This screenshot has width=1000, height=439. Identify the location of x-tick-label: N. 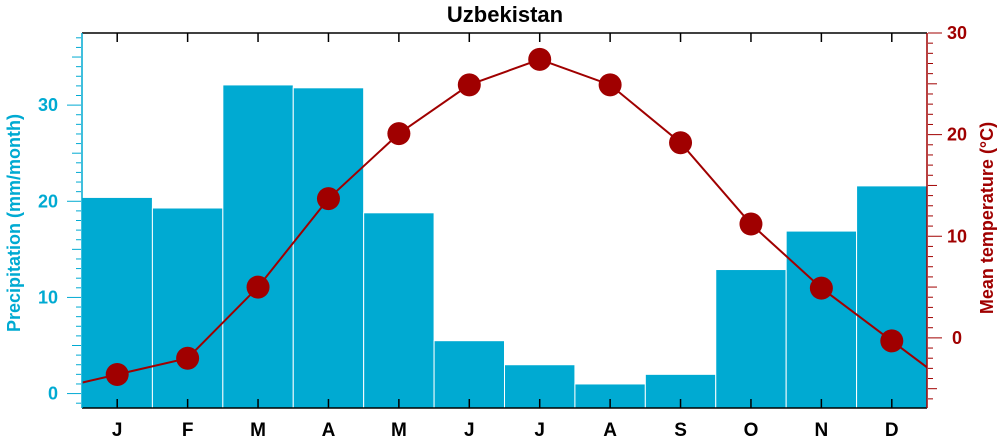
(822, 429).